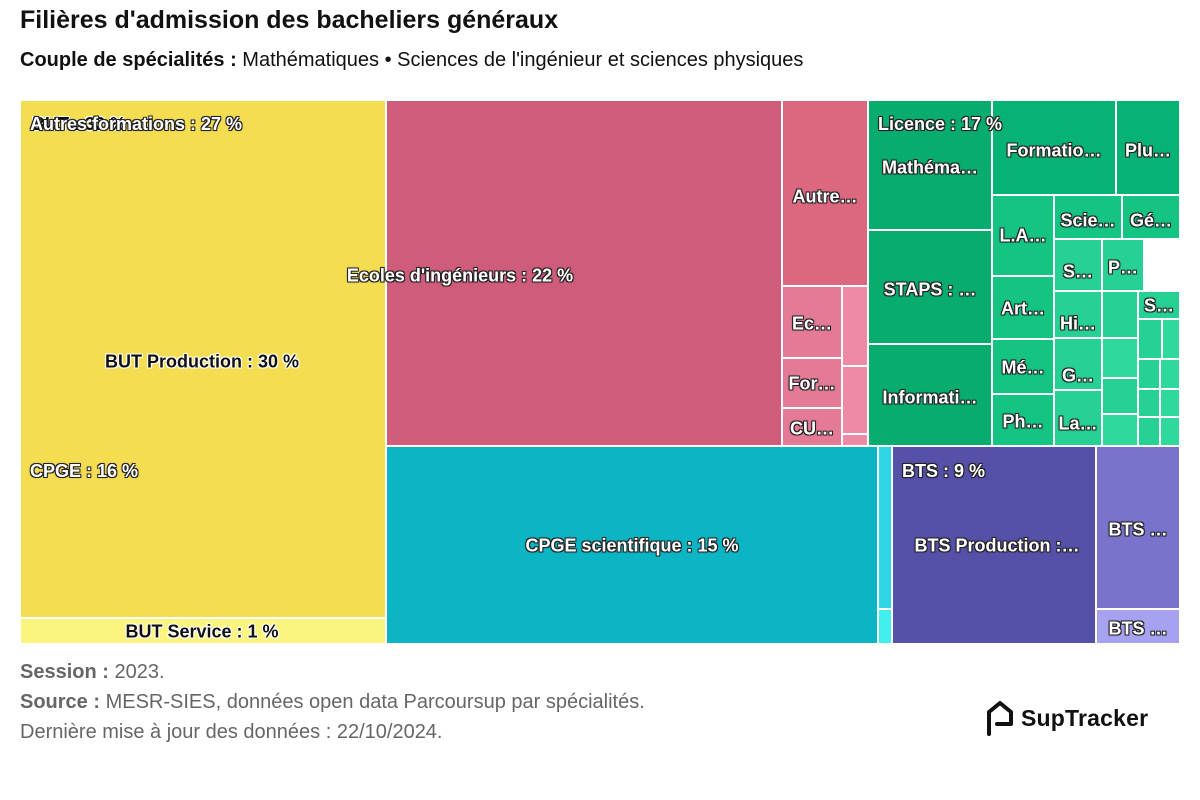 The width and height of the screenshot is (1200, 800). What do you see at coordinates (940, 124) in the screenshot?
I see `treemap-group-label-licence: Licence : 17 %` at bounding box center [940, 124].